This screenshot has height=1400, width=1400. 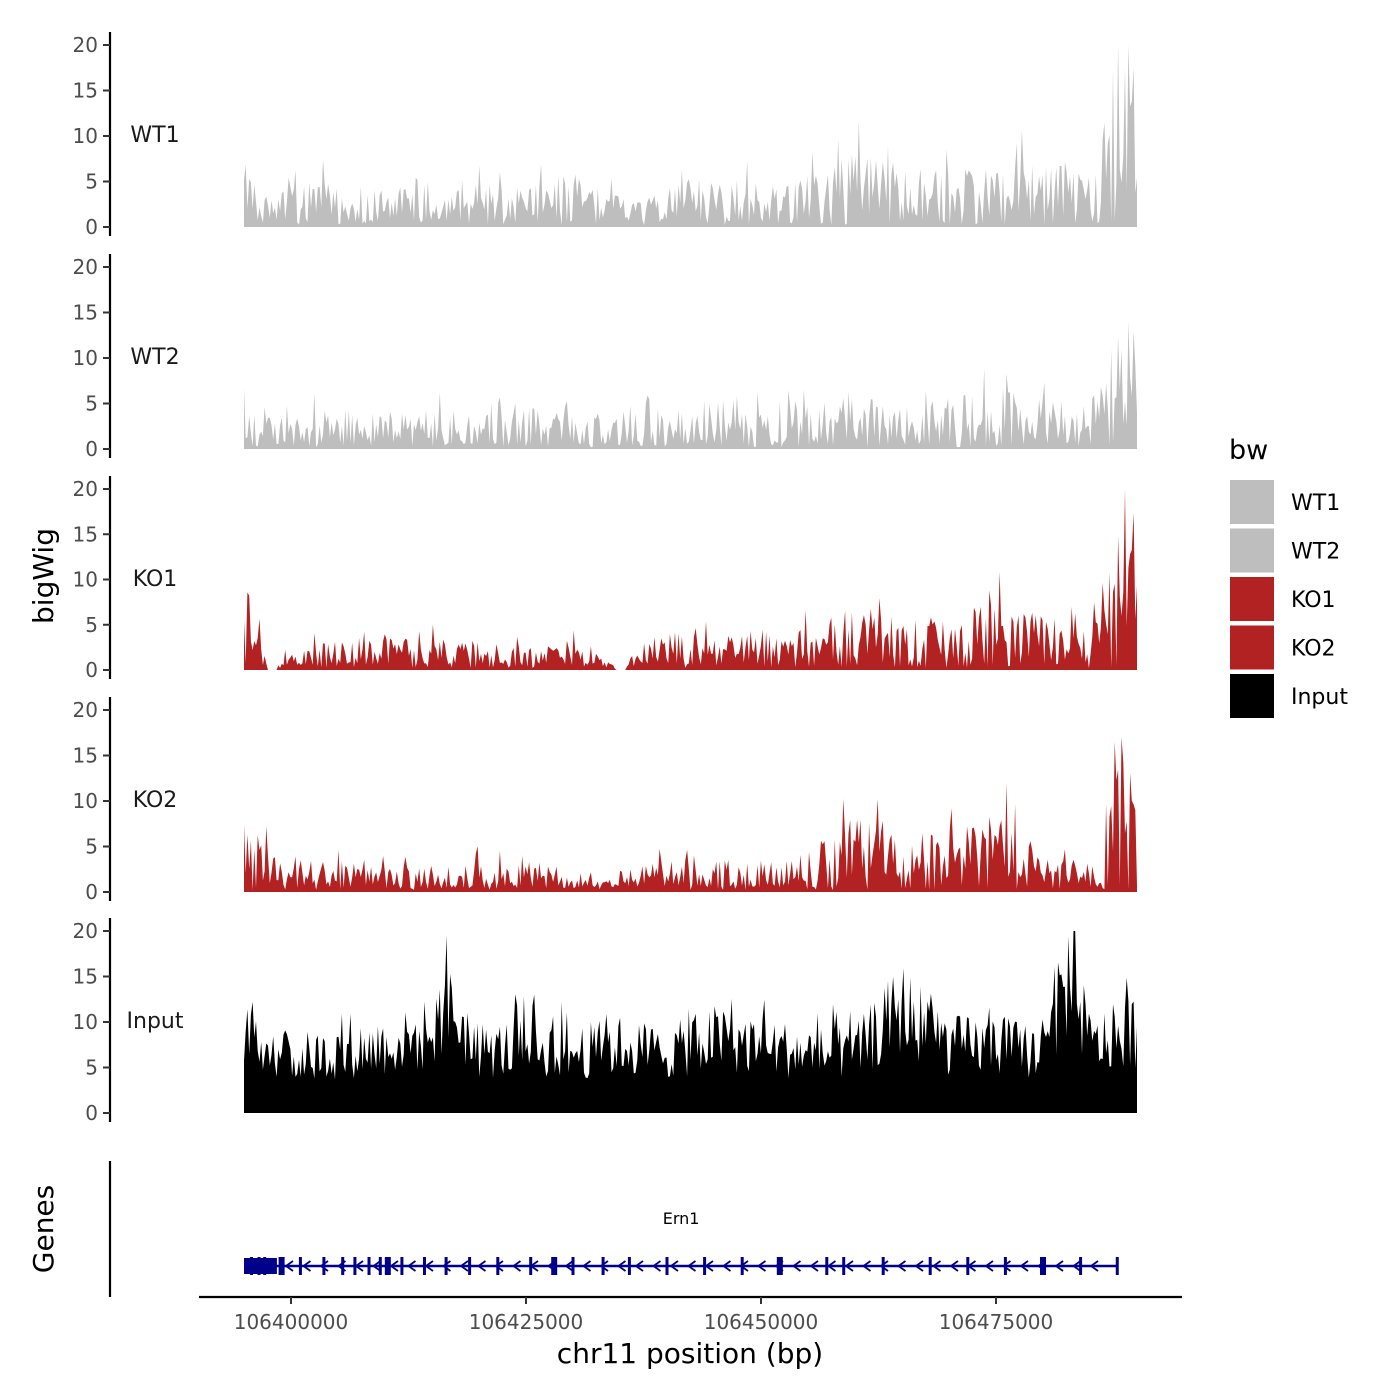 What do you see at coordinates (605, 579) in the screenshot?
I see `track-ko1: 0 5 10 15 20 KO1` at bounding box center [605, 579].